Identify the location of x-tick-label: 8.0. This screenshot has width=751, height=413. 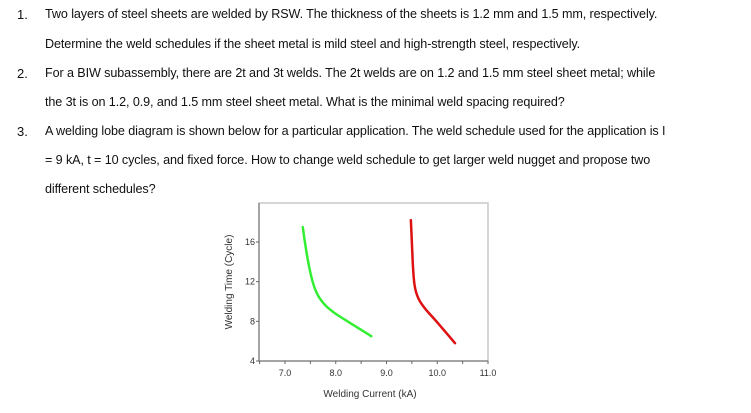
(335, 373).